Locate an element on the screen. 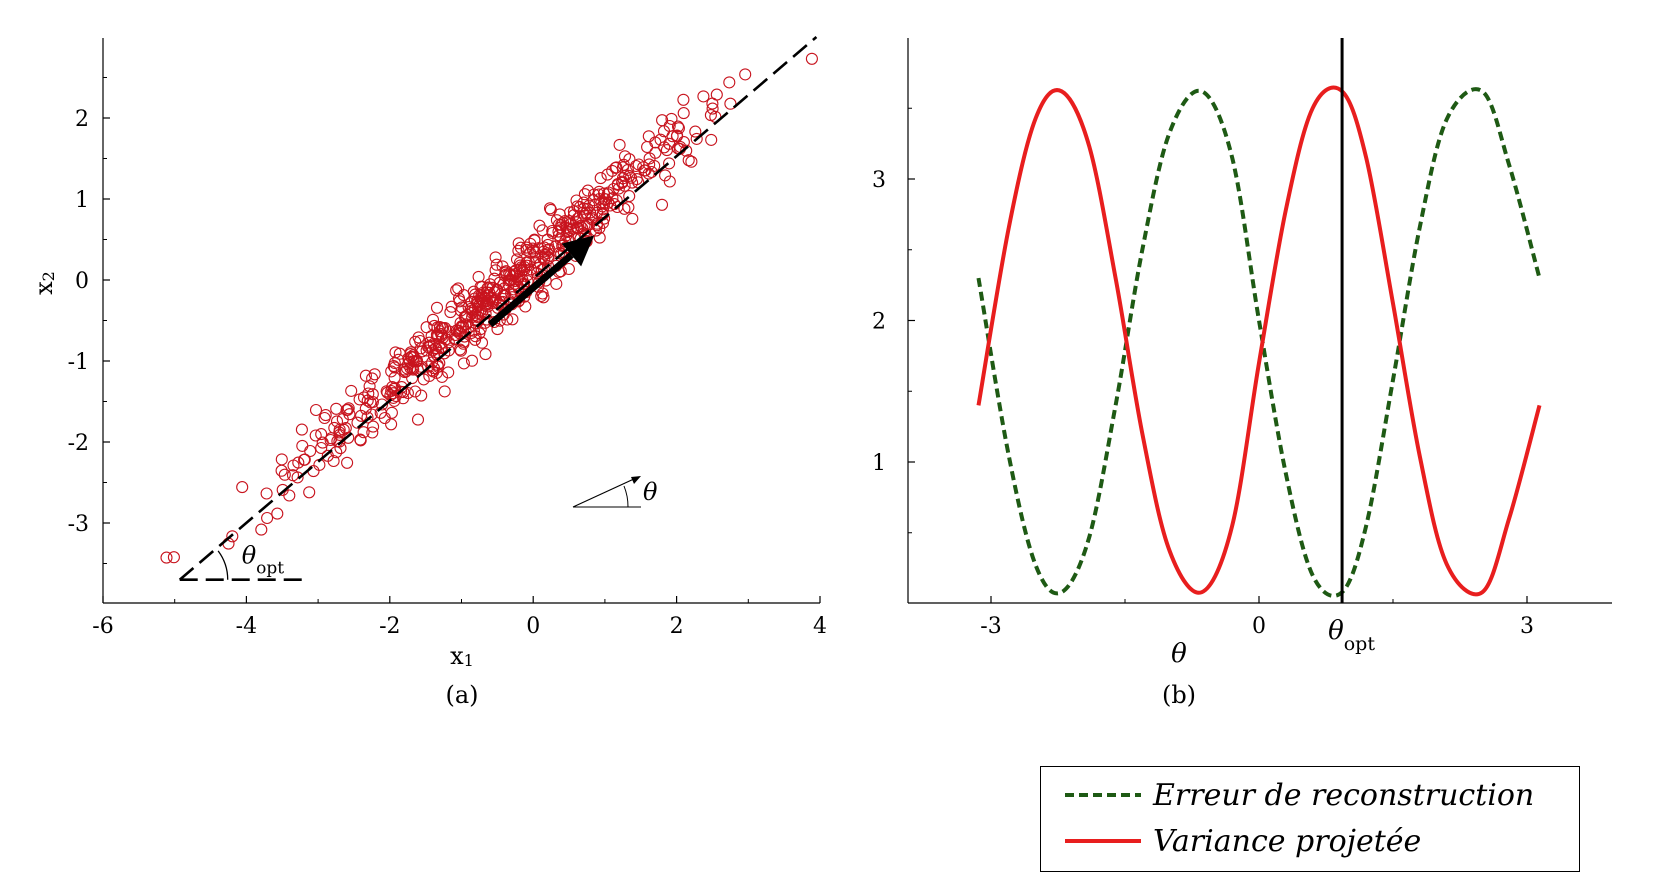 The width and height of the screenshot is (1654, 890). panel-a-ytick-label: -3 is located at coordinates (78, 524).